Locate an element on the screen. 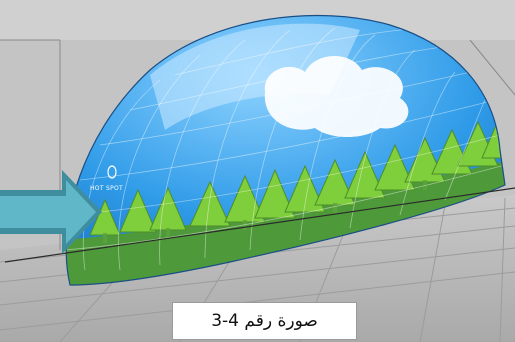 The height and width of the screenshot is (342, 515). cloud is located at coordinates (336, 96).